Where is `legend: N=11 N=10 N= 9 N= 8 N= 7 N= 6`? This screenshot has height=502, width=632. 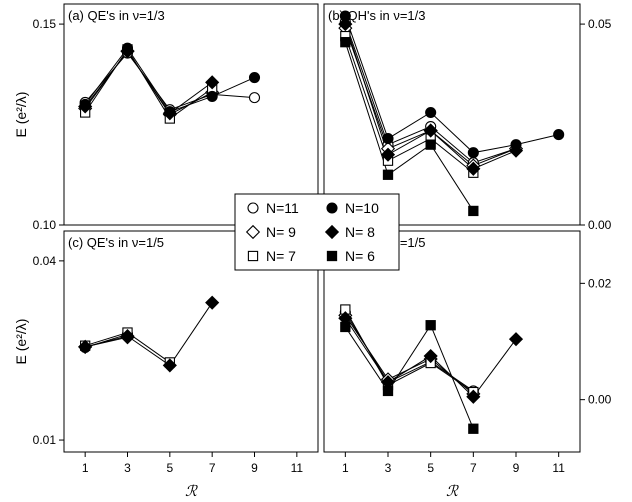
legend: N=11 N=10 N= 9 N= 8 N= 7 N= 6 is located at coordinates (317, 232).